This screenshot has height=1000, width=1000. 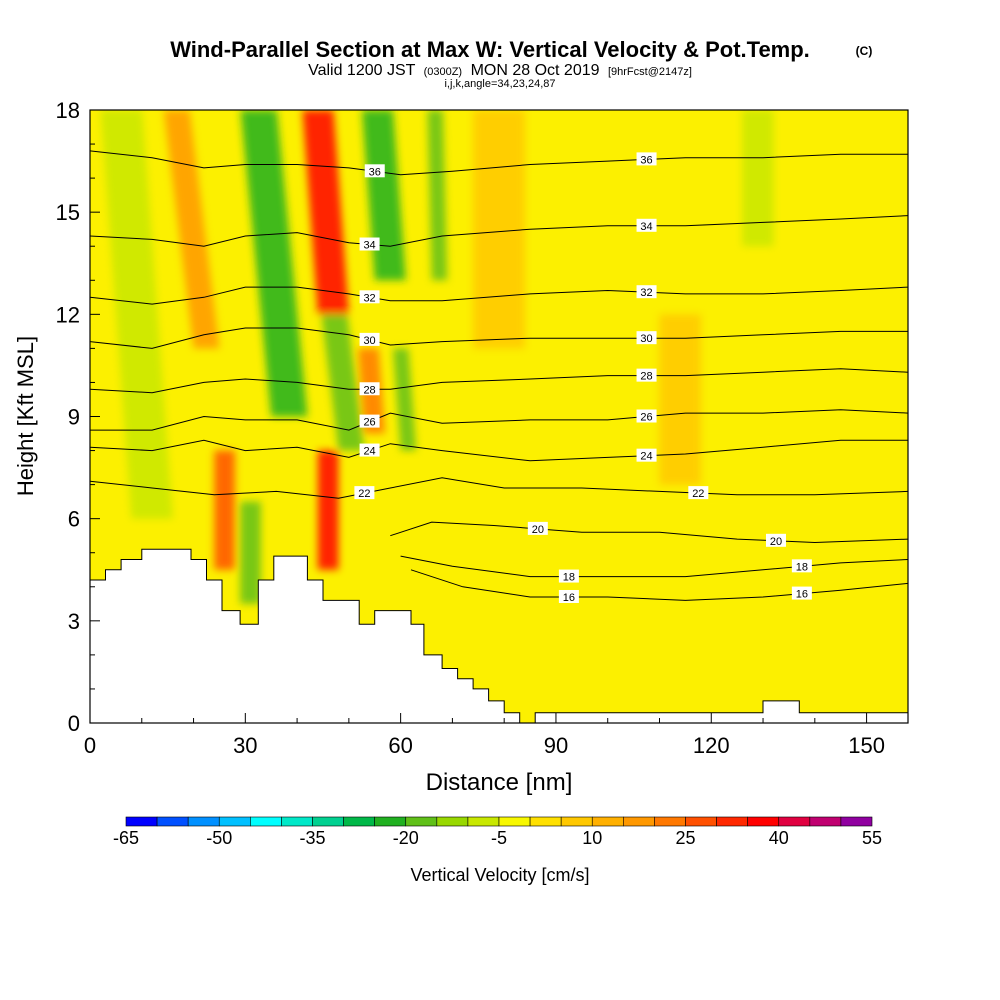 I want to click on contour-label-36-0: 36, so click(x=375, y=172).